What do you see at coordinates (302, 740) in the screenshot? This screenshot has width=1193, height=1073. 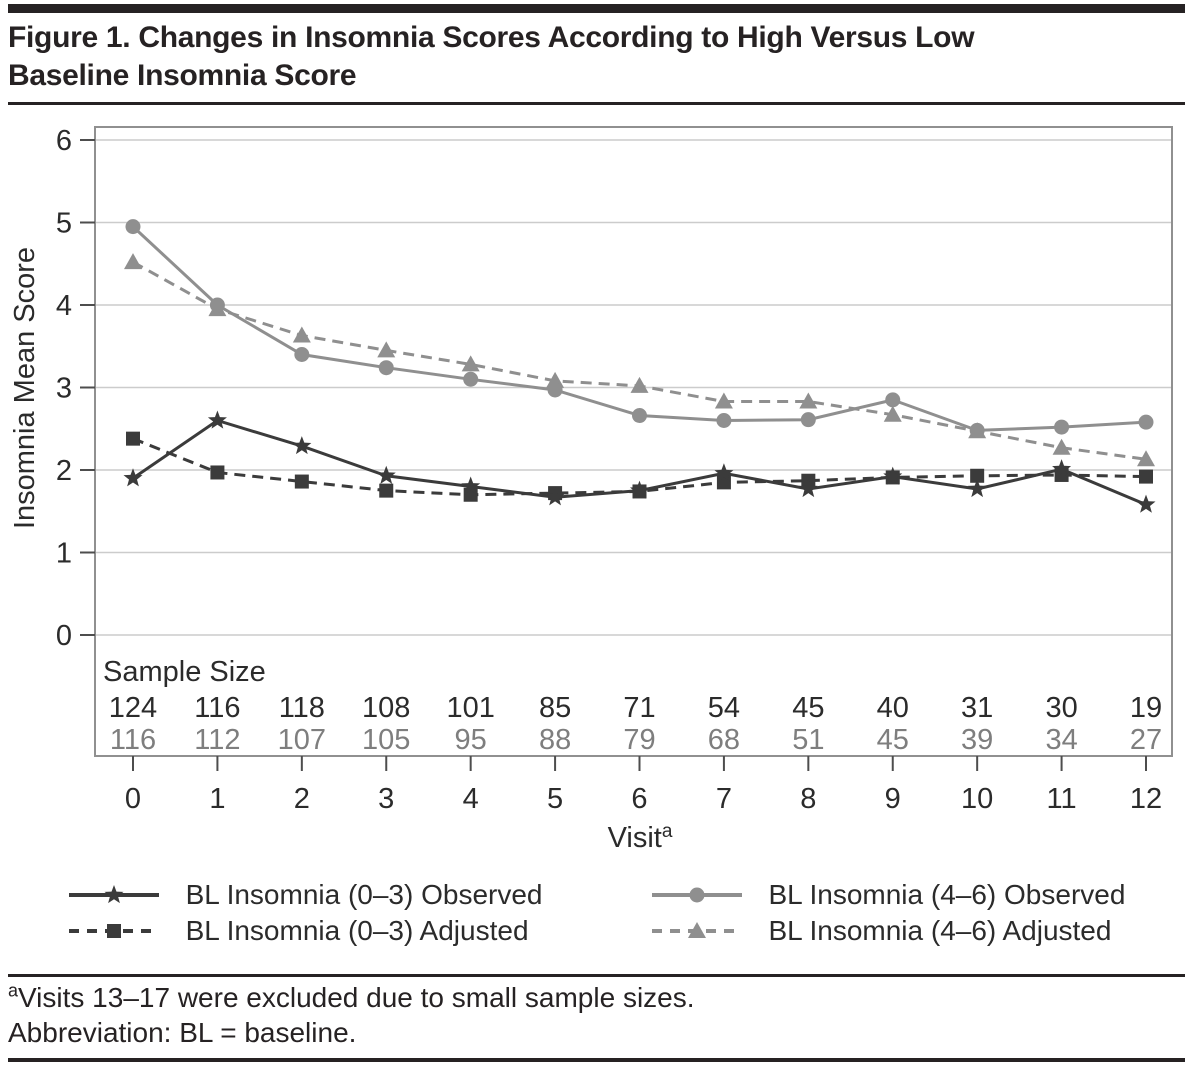 I see `sample-size-value-row2: 107` at bounding box center [302, 740].